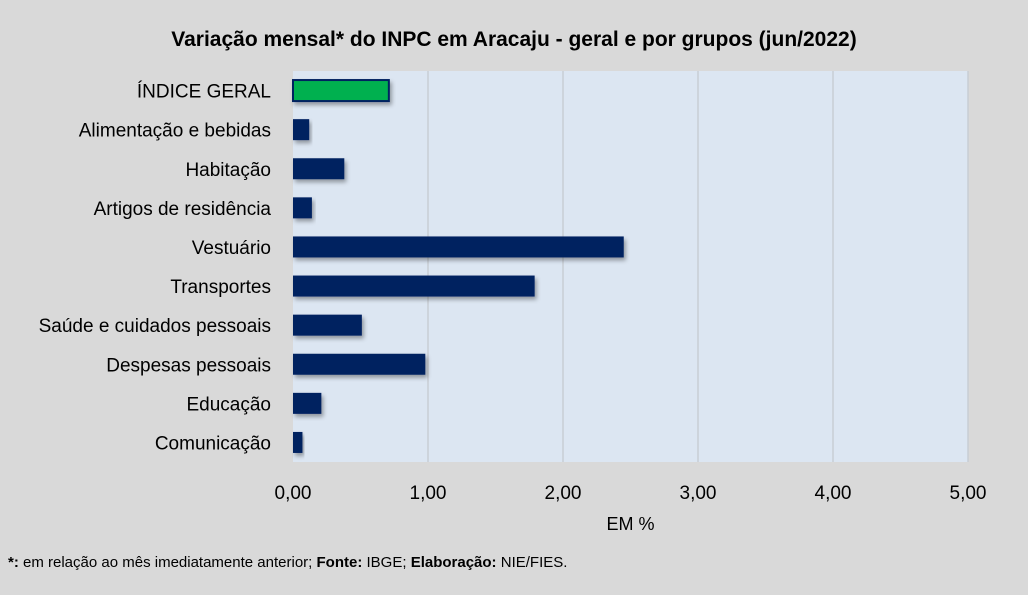 This screenshot has width=1028, height=595. Describe the element at coordinates (204, 92) in the screenshot. I see `y-category-label: ÍNDICE GERAL` at that location.